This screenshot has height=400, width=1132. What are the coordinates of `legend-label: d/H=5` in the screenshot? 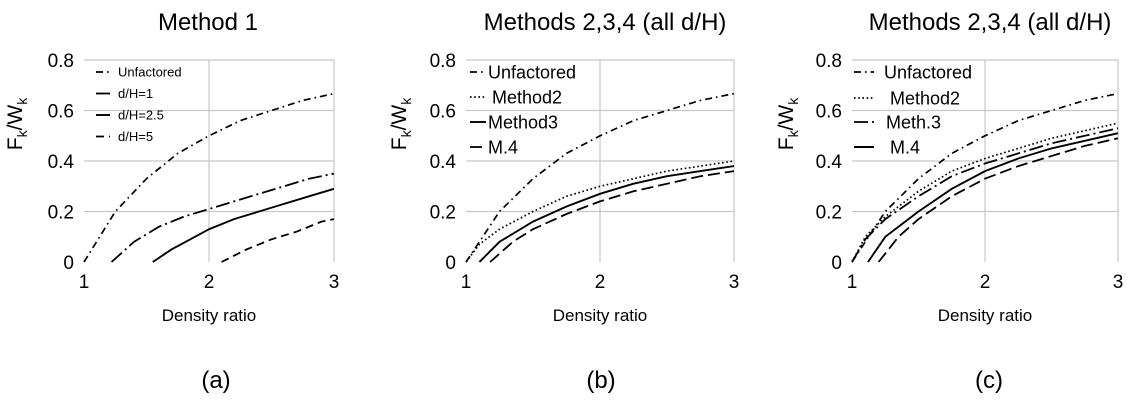 It's located at (135, 136).